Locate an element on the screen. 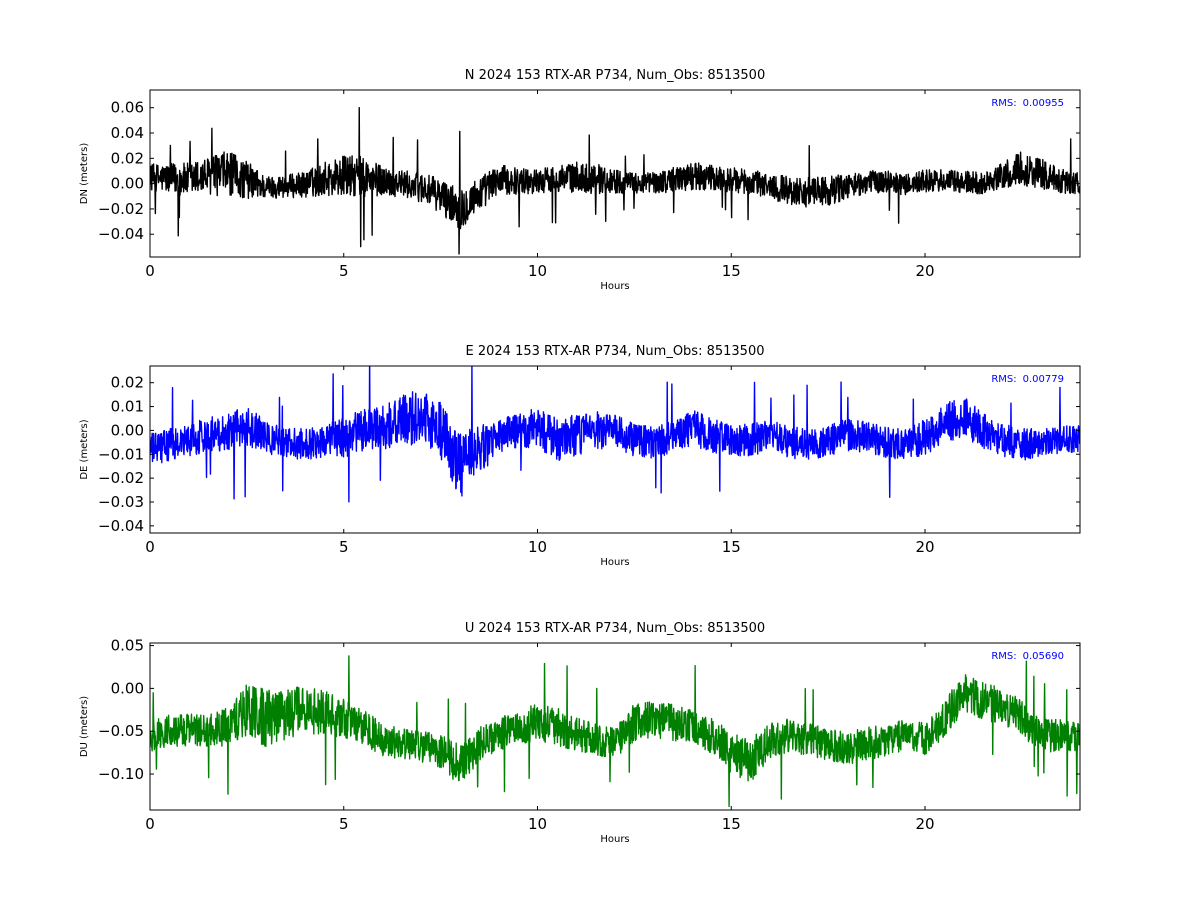 The width and height of the screenshot is (1200, 900). east-y-tick-label: −0.01 is located at coordinates (121, 454).